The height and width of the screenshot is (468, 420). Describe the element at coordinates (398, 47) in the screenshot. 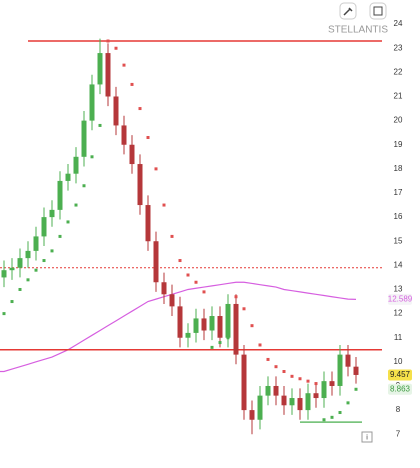

I see `y-tick-label: 23` at that location.